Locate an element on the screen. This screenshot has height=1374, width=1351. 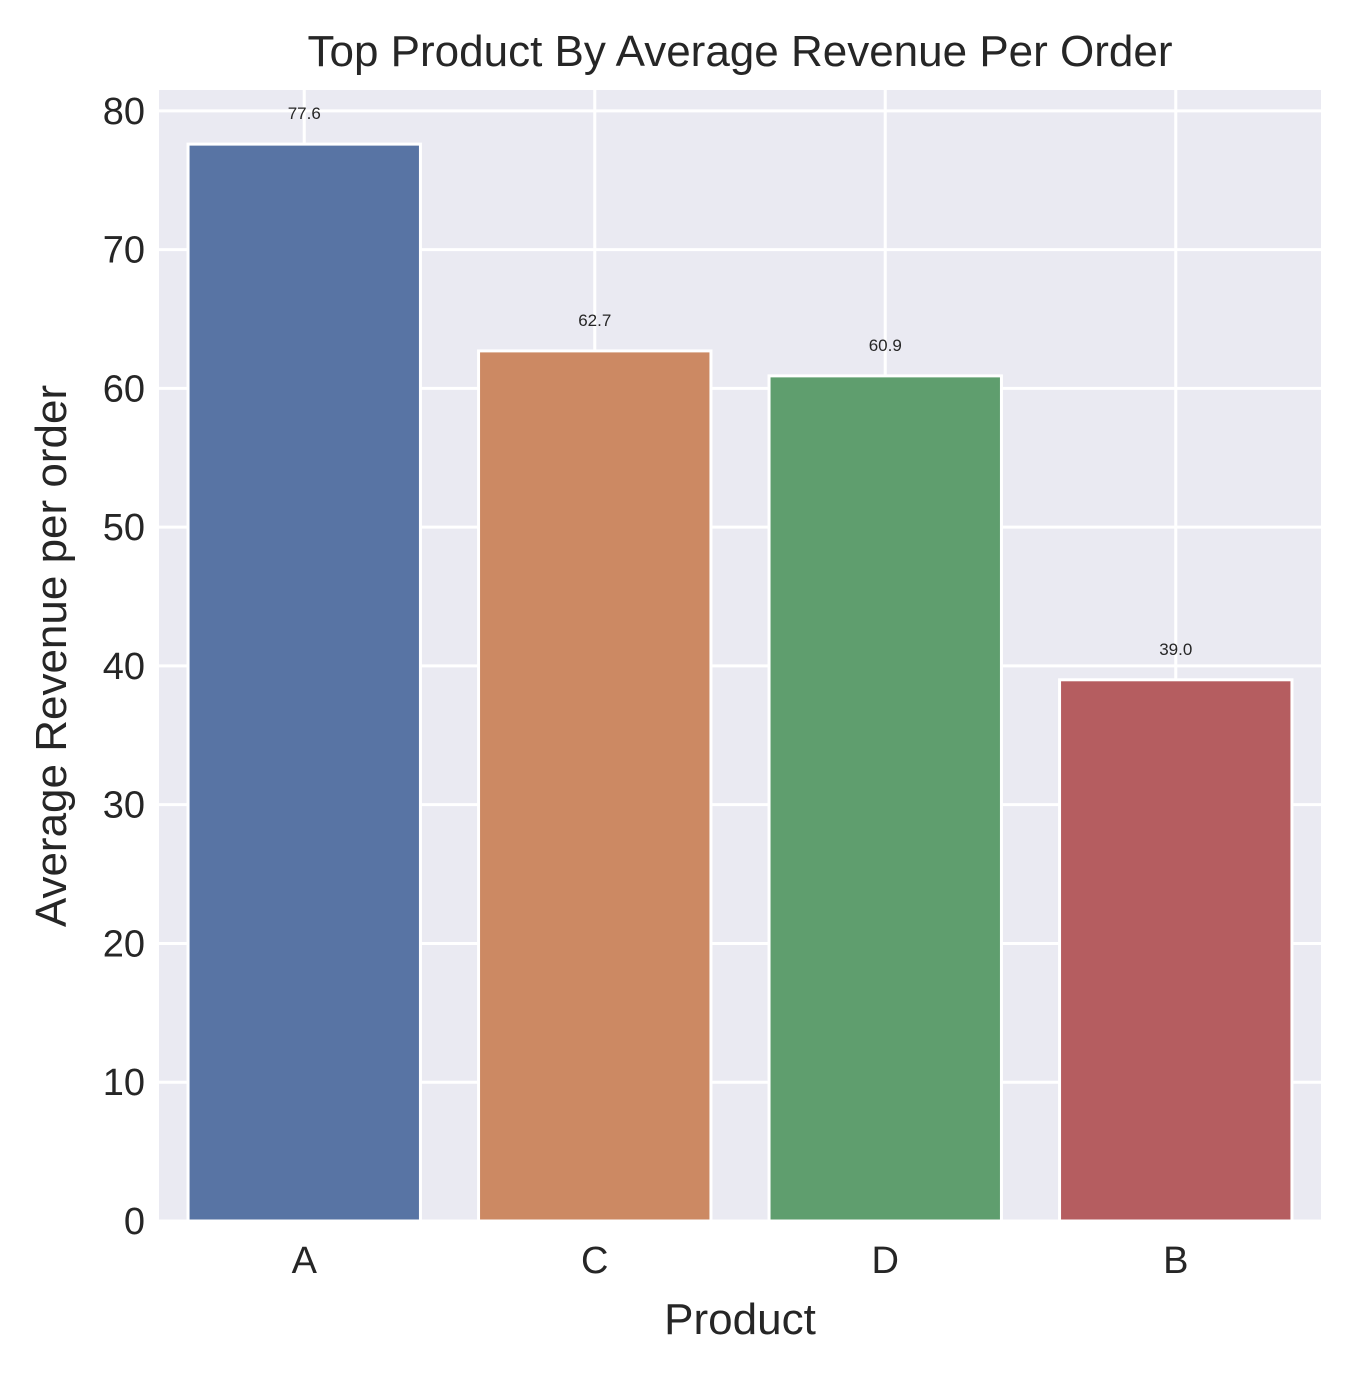
y-tick-label: 0 is located at coordinates (134, 1222).